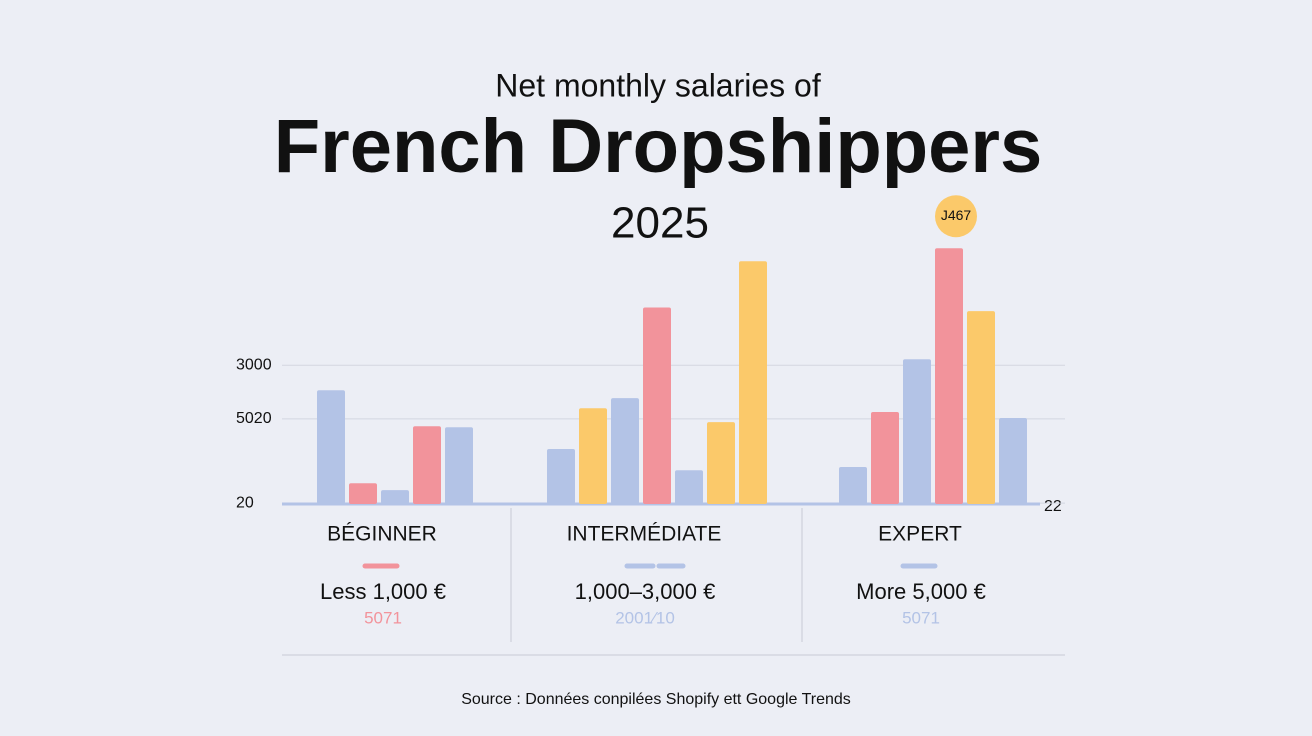 The height and width of the screenshot is (736, 1312). I want to click on annotation: J467, so click(956, 215).